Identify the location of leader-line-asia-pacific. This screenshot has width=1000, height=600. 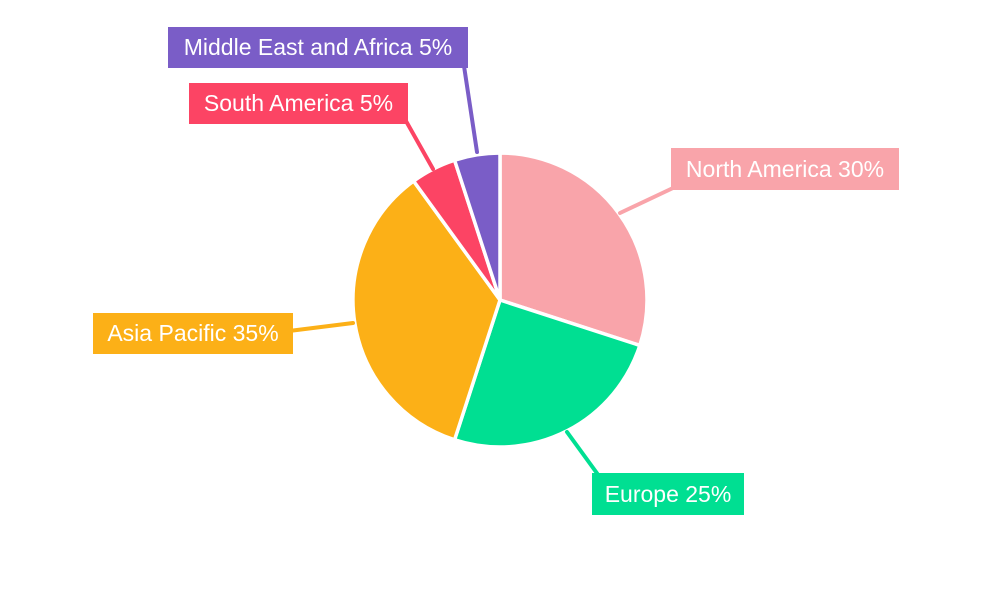
(321, 327).